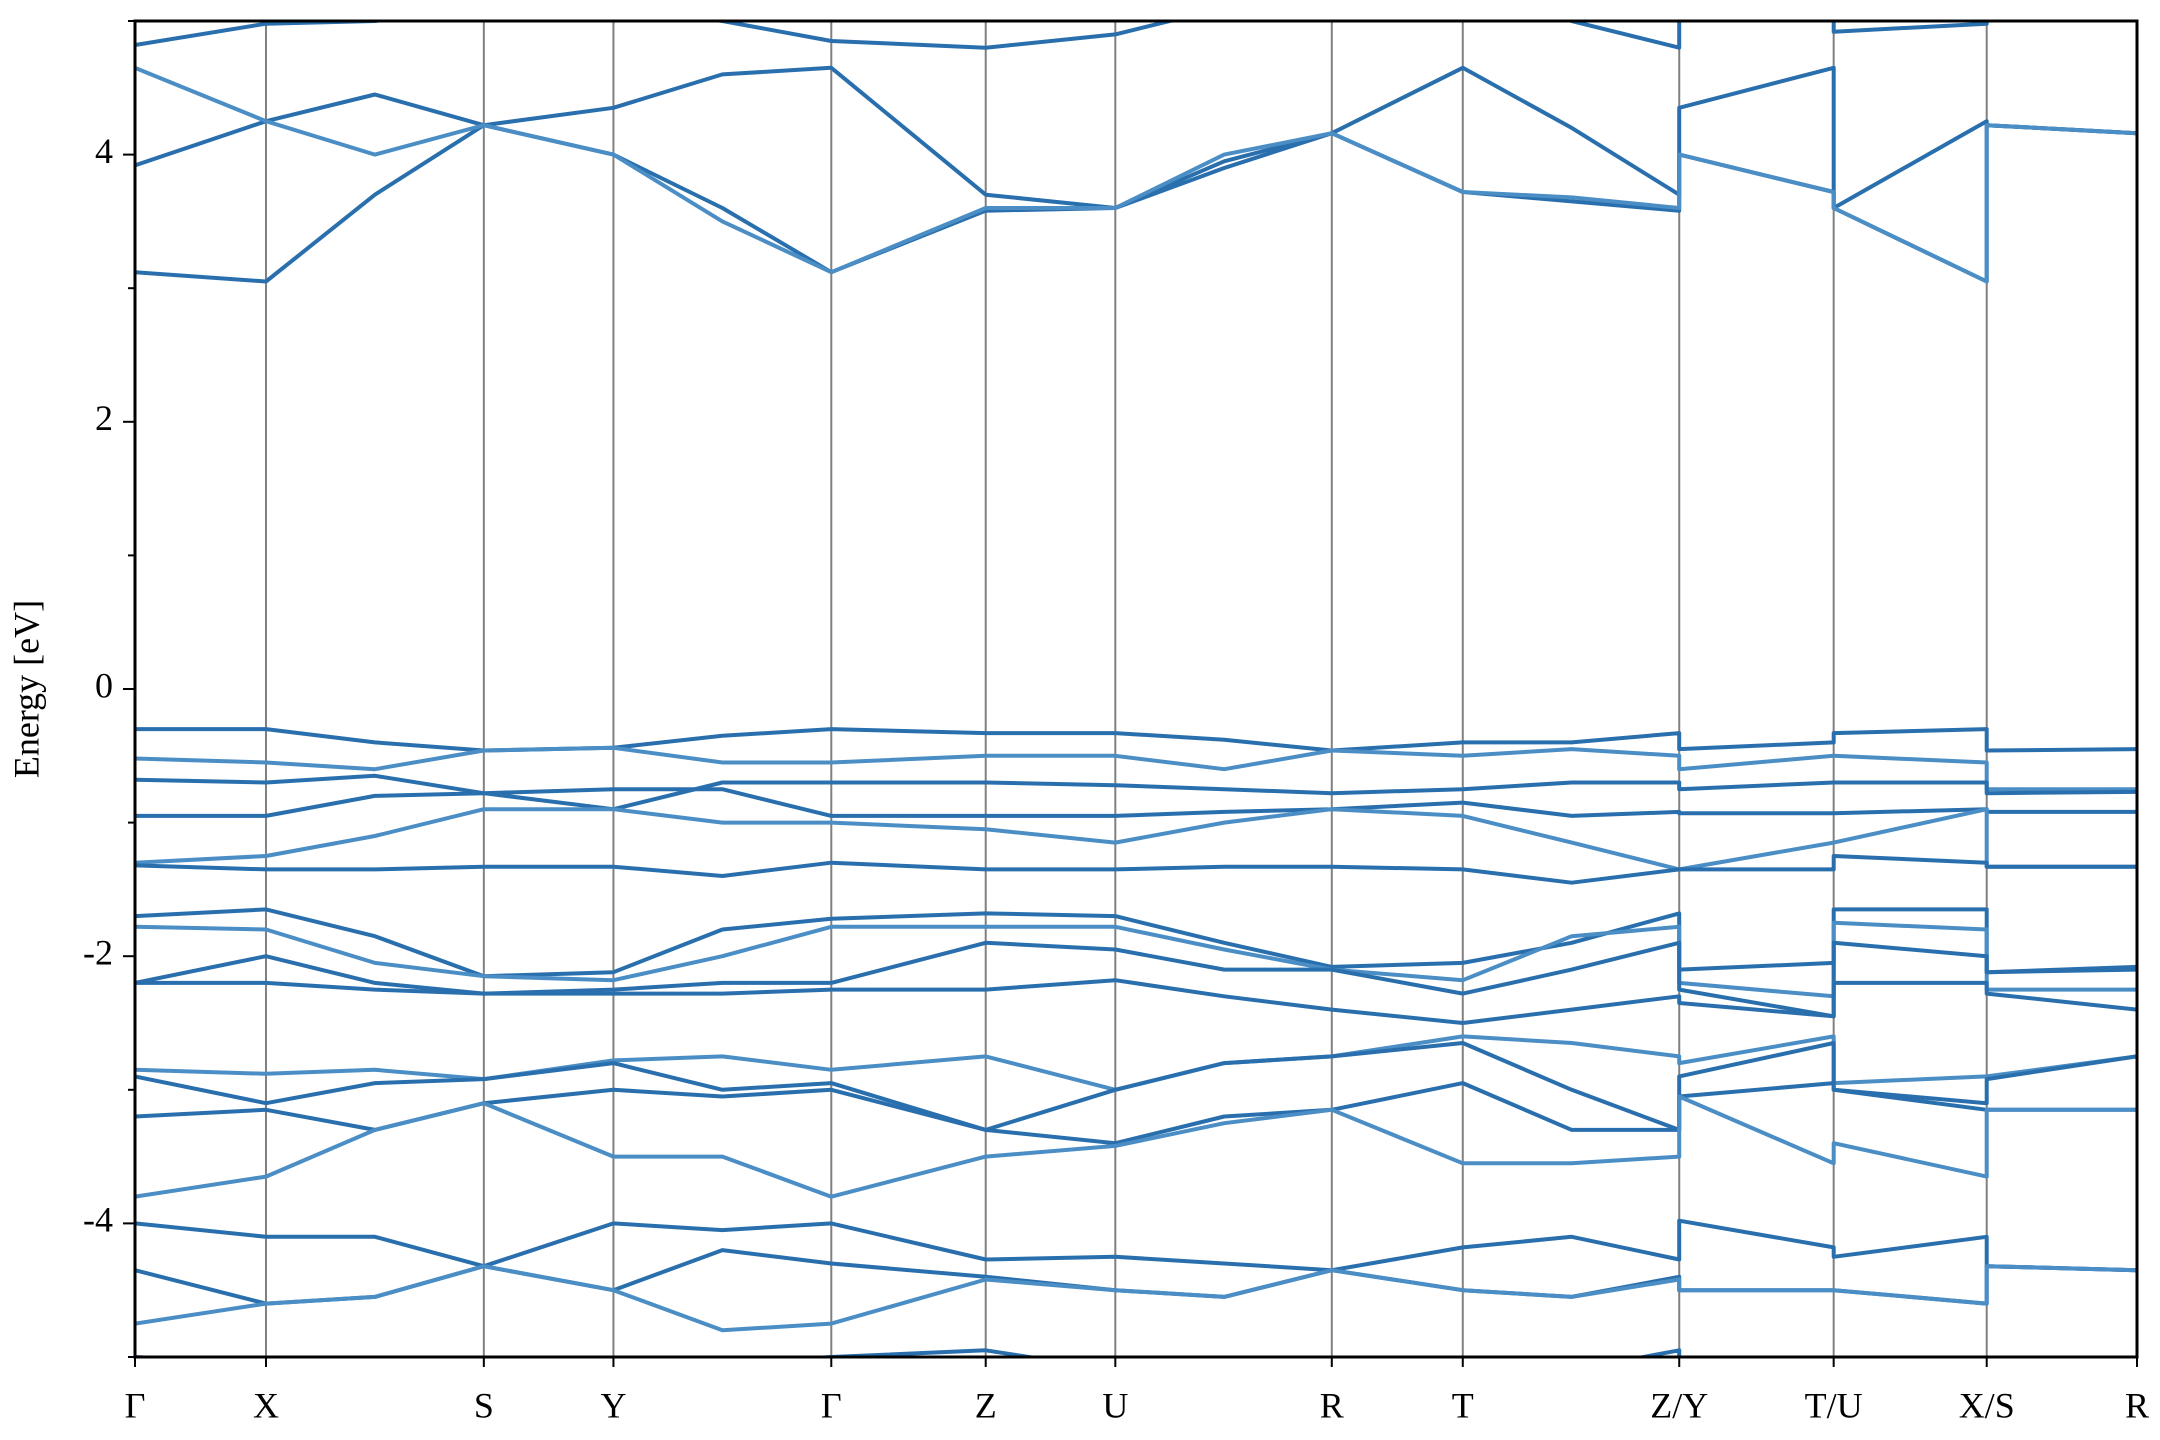 This screenshot has height=1440, width=2160. Describe the element at coordinates (104, 151) in the screenshot. I see `y-tick-label: 4` at that location.